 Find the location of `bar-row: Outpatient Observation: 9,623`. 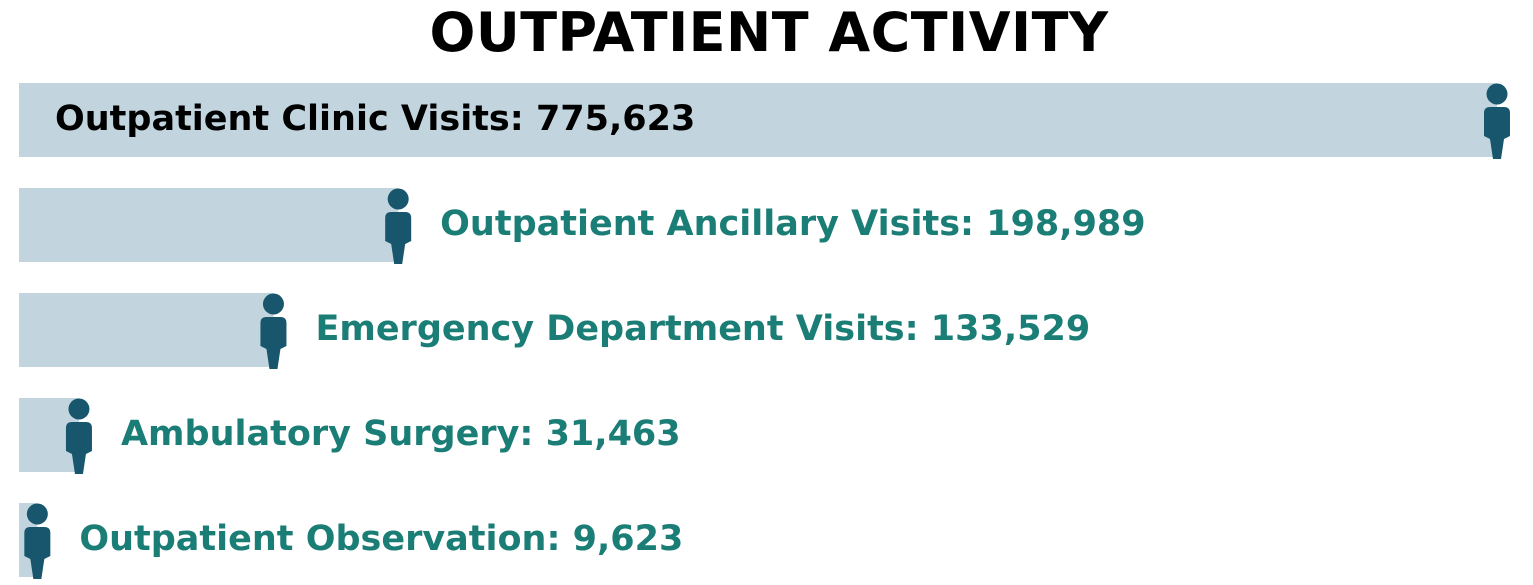

bar-row: Outpatient Observation: 9,623 is located at coordinates (351, 541).